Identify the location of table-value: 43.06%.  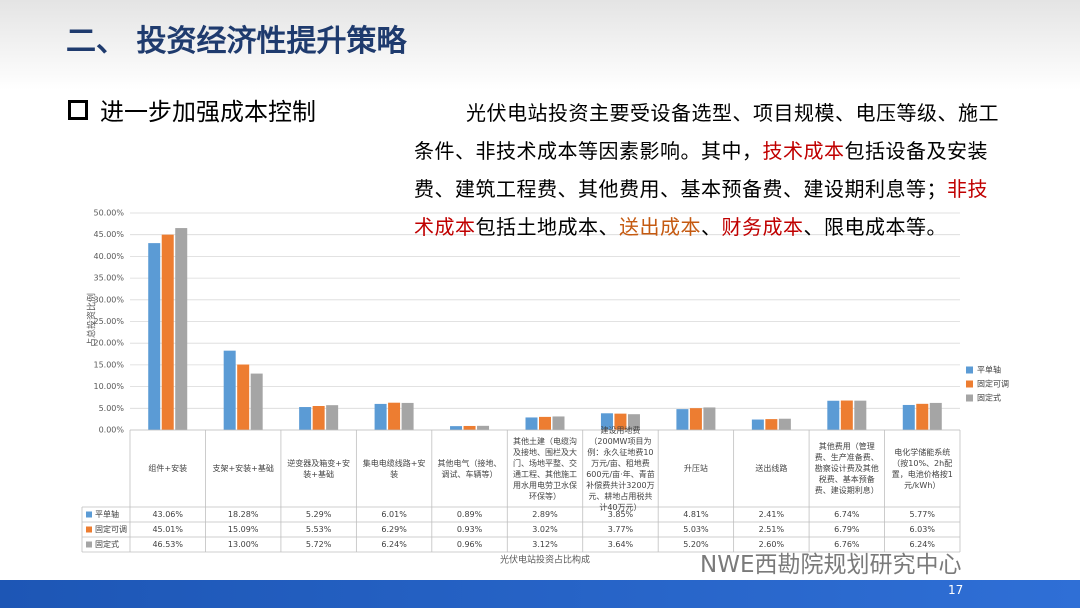
(167, 514).